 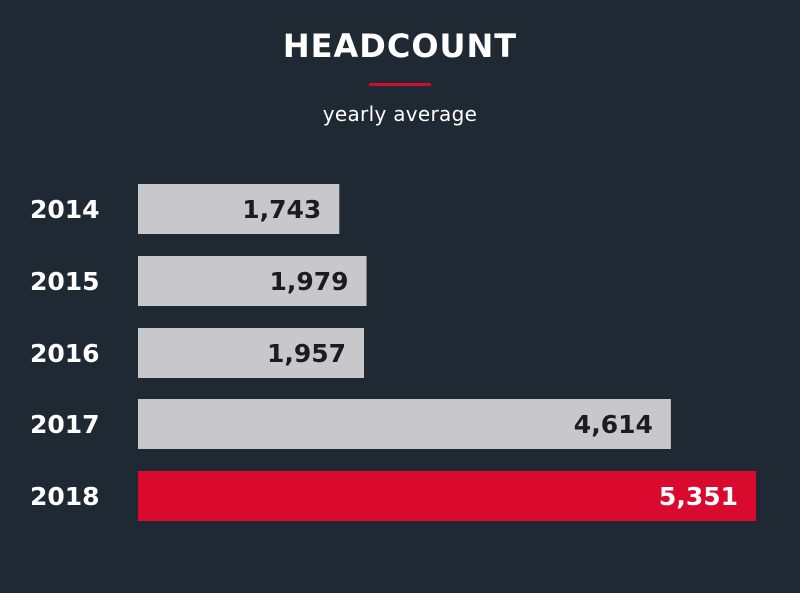 I want to click on category-label: 2017, so click(x=65, y=424).